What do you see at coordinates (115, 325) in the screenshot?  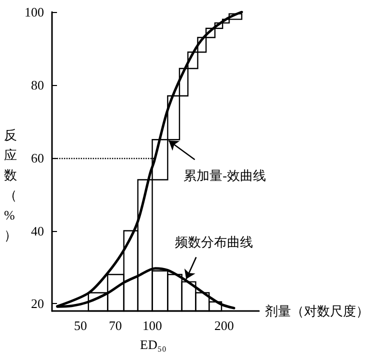 I see `x-tick-label: 70` at bounding box center [115, 325].